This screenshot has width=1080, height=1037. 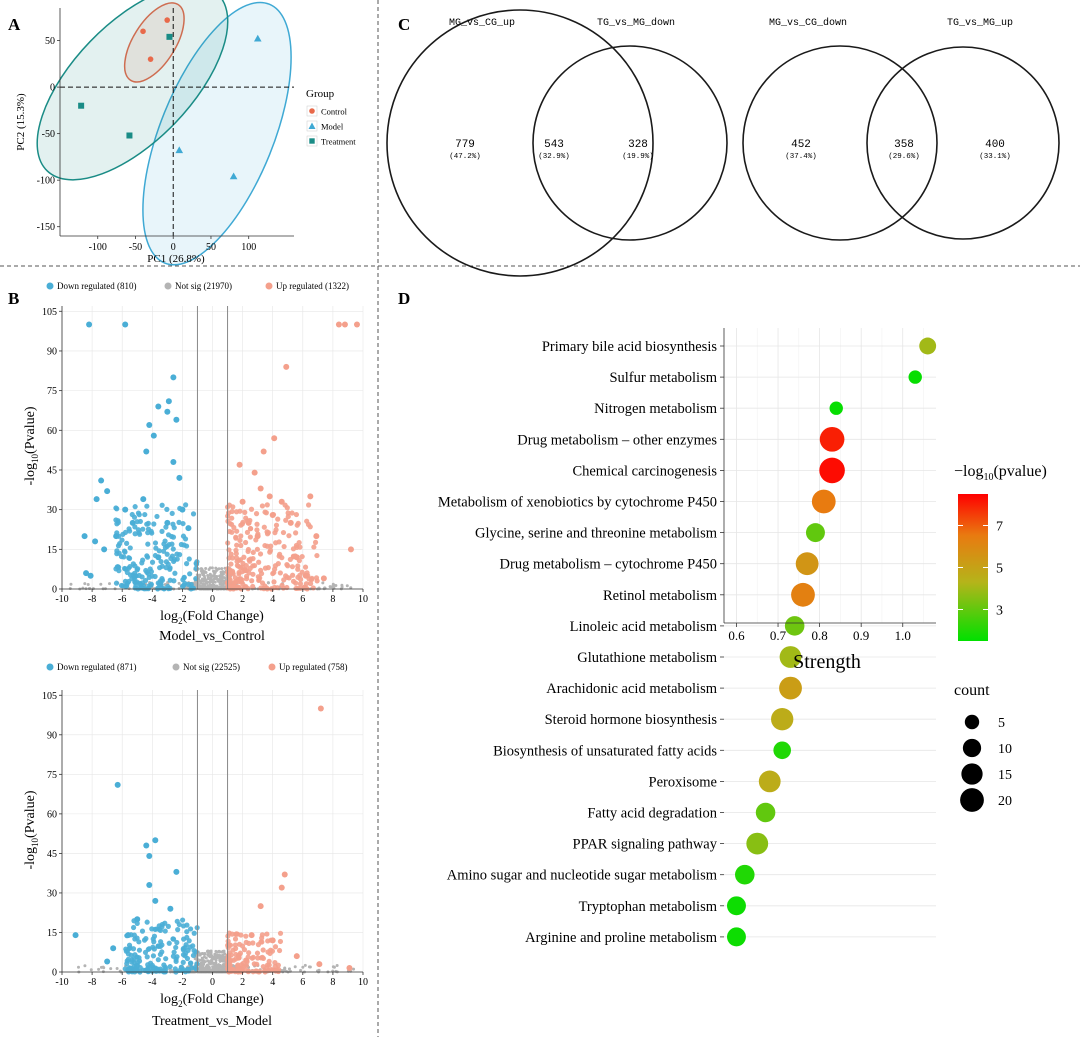 I want to click on y-tick-label: 75, so click(x=52, y=775).